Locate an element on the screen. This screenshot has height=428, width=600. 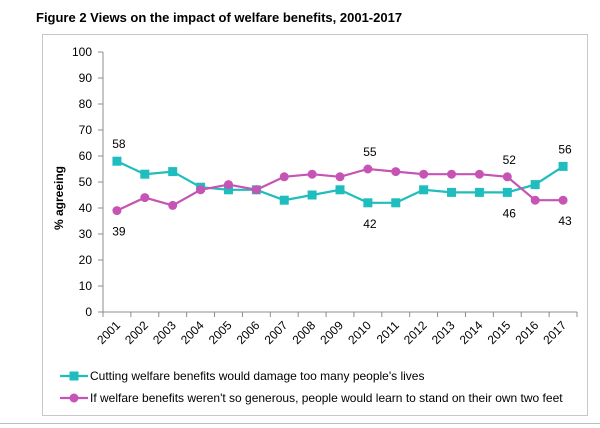
x-tick-label: 2012 is located at coordinates (415, 332).